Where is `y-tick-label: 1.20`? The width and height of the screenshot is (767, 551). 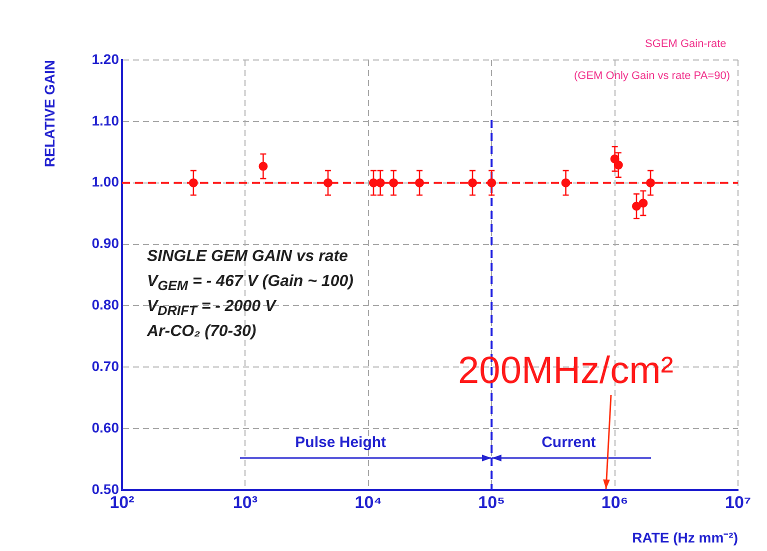
y-tick-label: 1.20 is located at coordinates (106, 58).